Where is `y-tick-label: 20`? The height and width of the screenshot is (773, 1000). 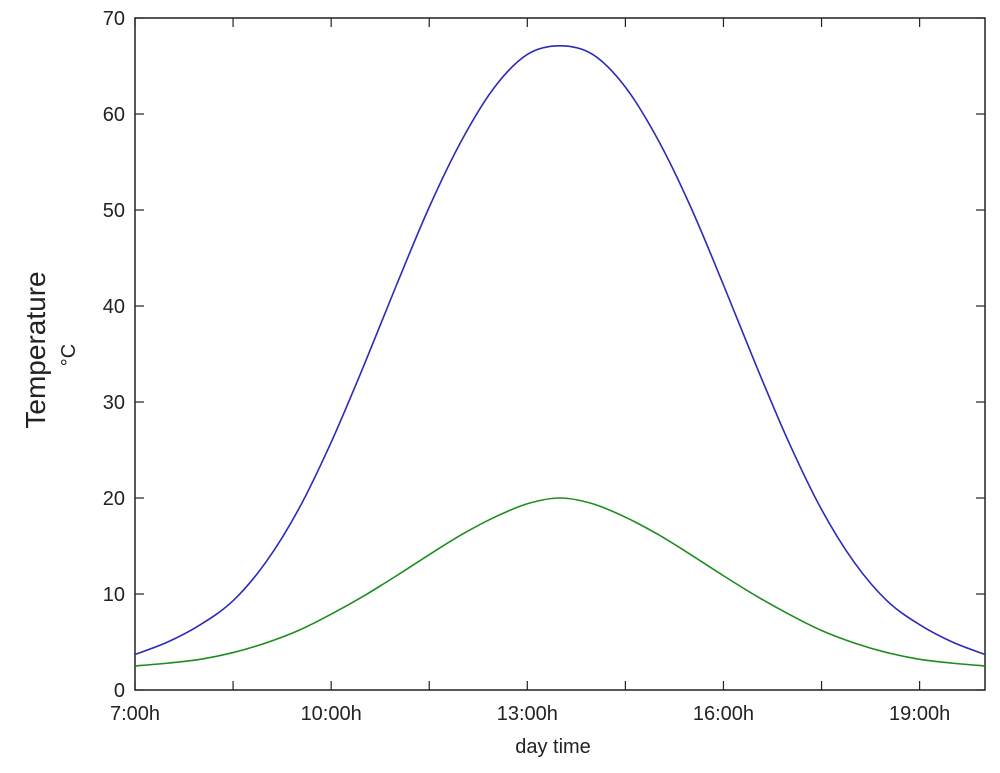 y-tick-label: 20 is located at coordinates (114, 499).